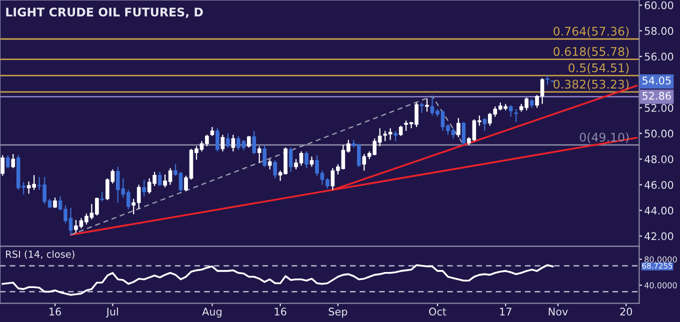 The height and width of the screenshot is (322, 680). What do you see at coordinates (604, 138) in the screenshot?
I see `ref-line-label: 0(49.10)` at bounding box center [604, 138].